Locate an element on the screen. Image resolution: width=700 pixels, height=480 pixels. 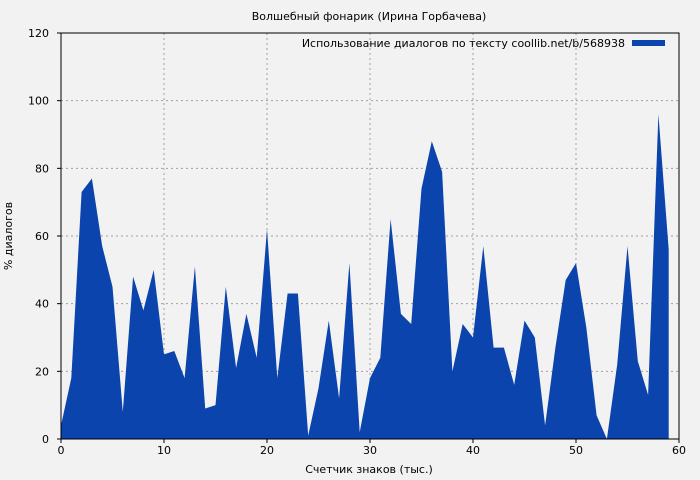
y-tick-label: 80 is located at coordinates (42, 168).